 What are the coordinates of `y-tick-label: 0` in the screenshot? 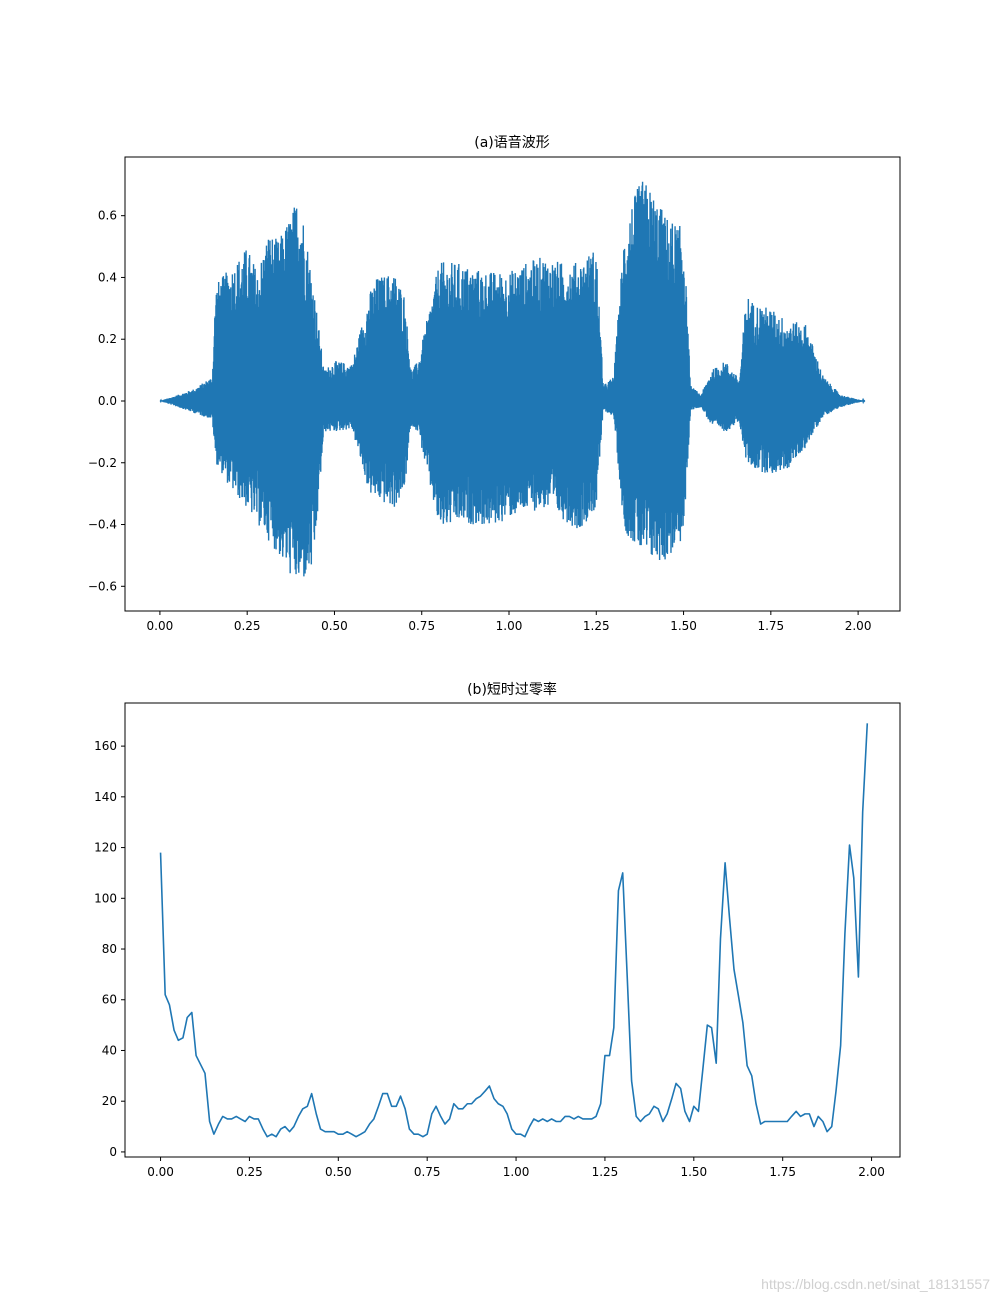 It's located at (113, 1152).